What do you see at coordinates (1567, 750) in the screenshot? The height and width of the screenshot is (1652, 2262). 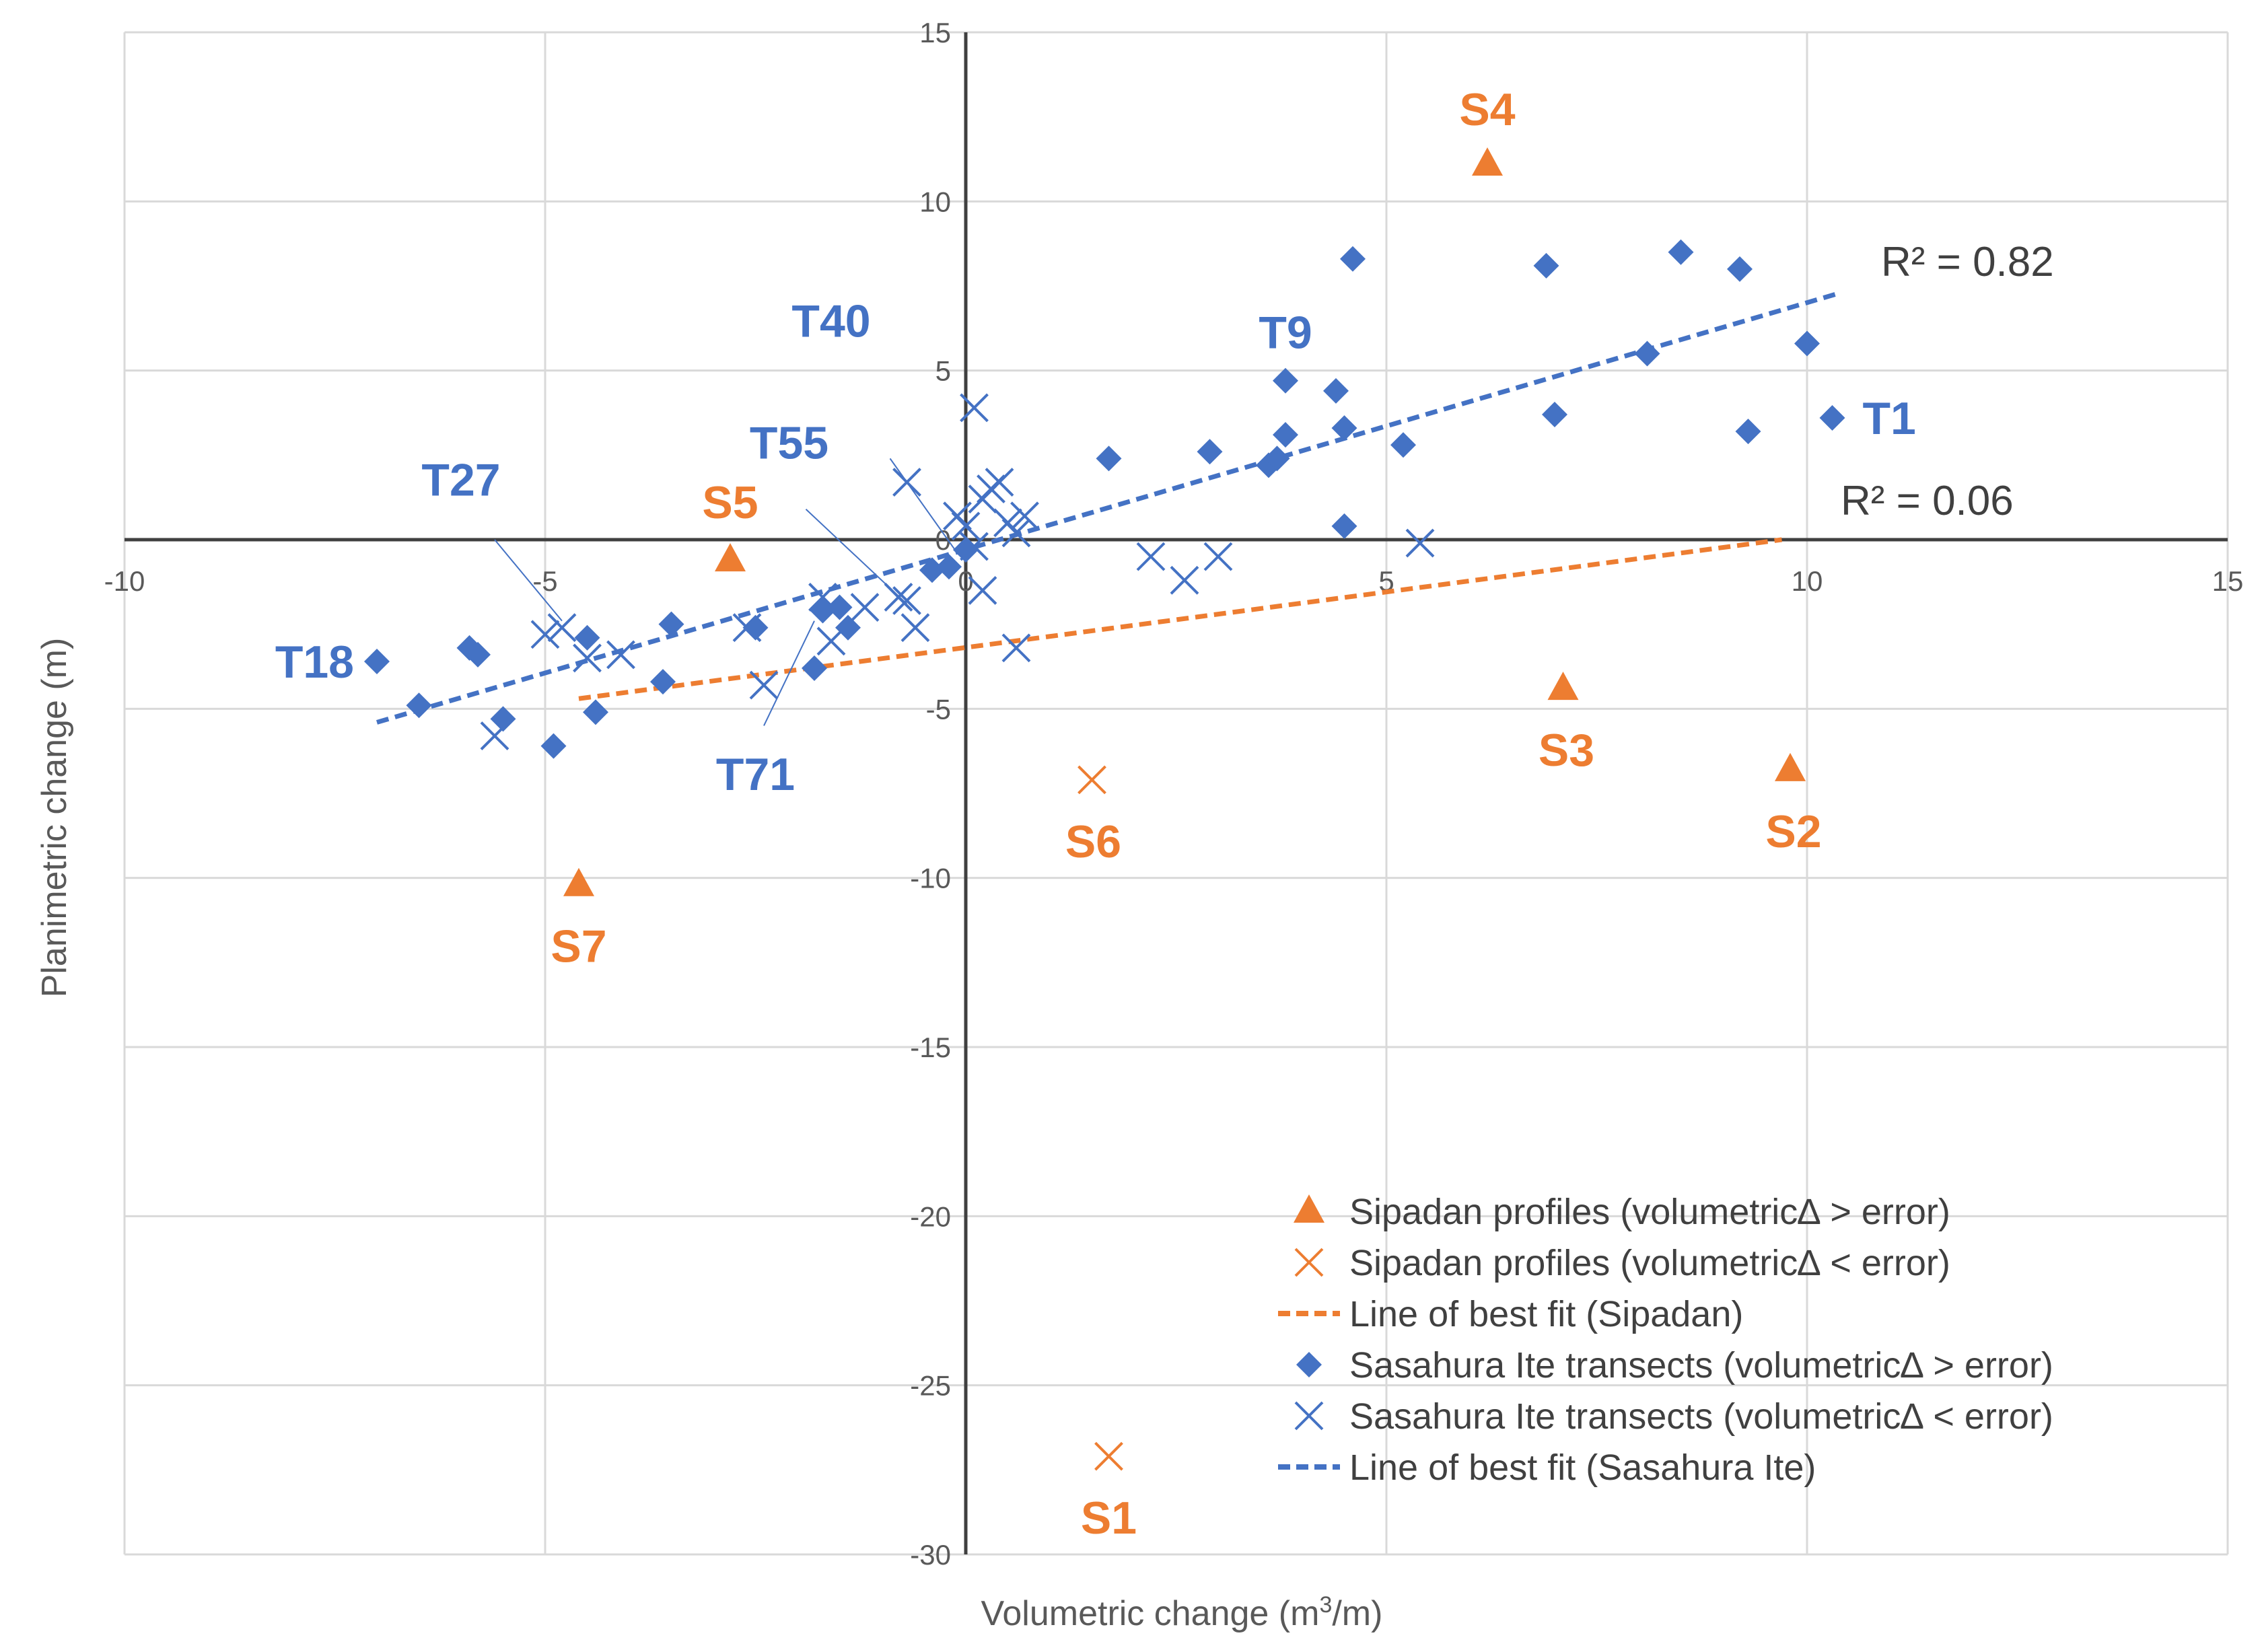 I see `point-label: S3` at bounding box center [1567, 750].